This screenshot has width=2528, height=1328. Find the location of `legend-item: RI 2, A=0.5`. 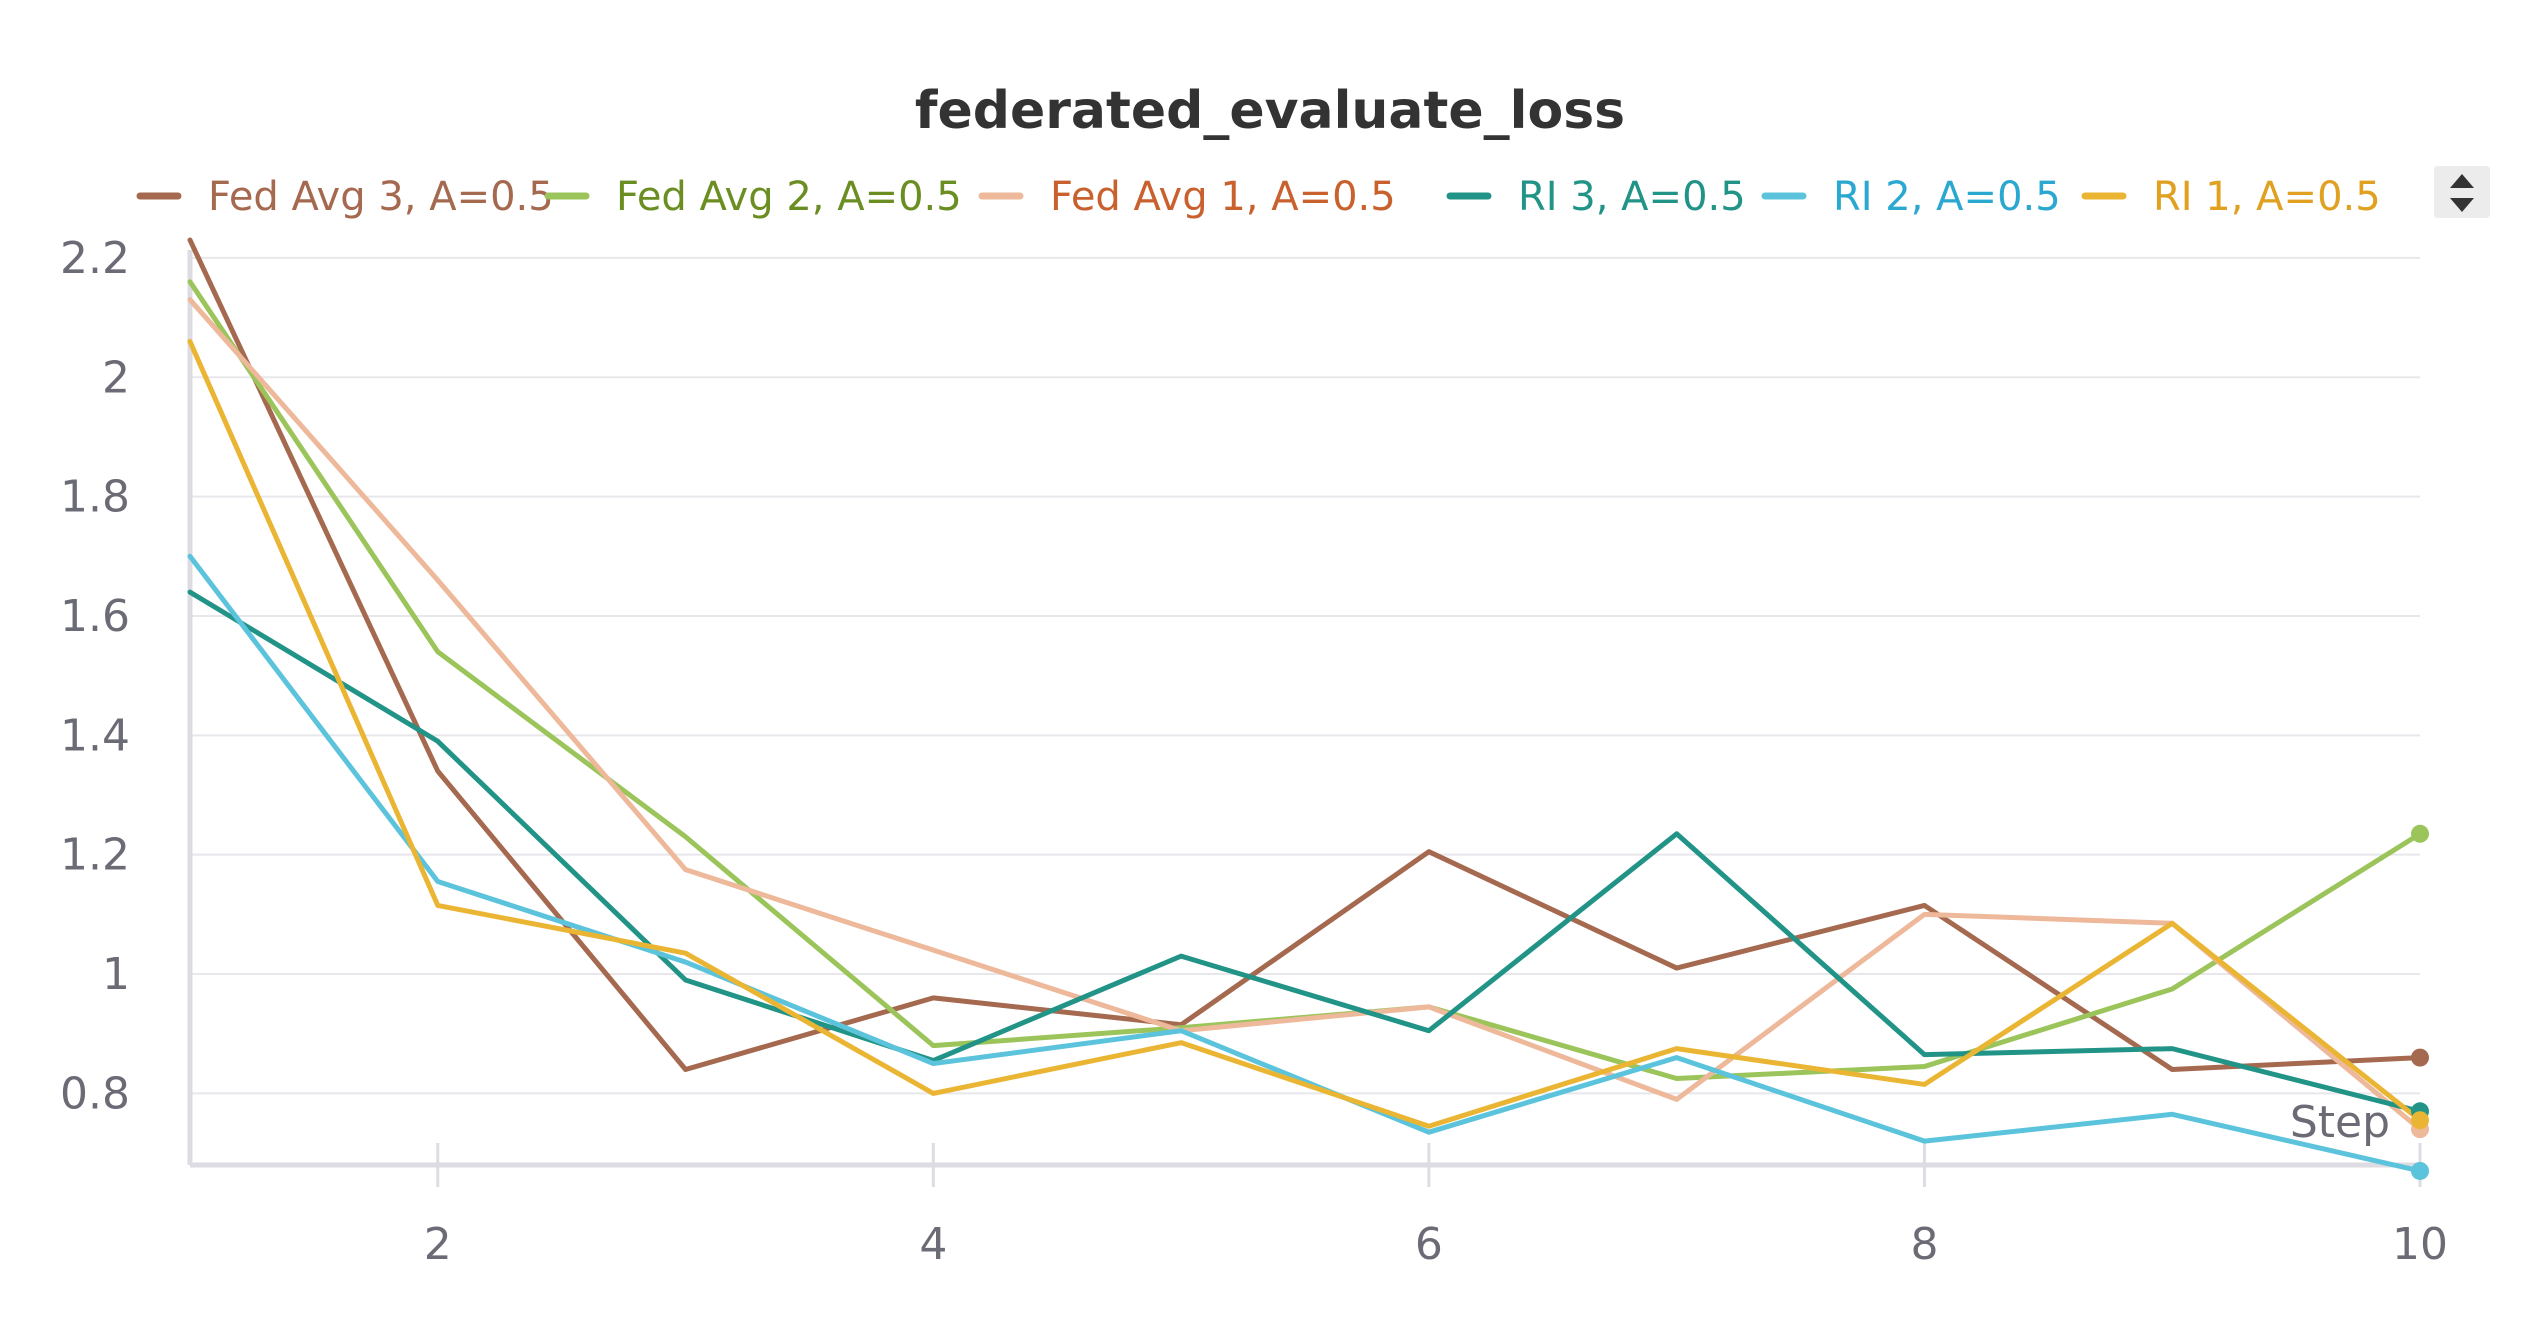

legend-item: RI 2, A=0.5 is located at coordinates (1911, 197).